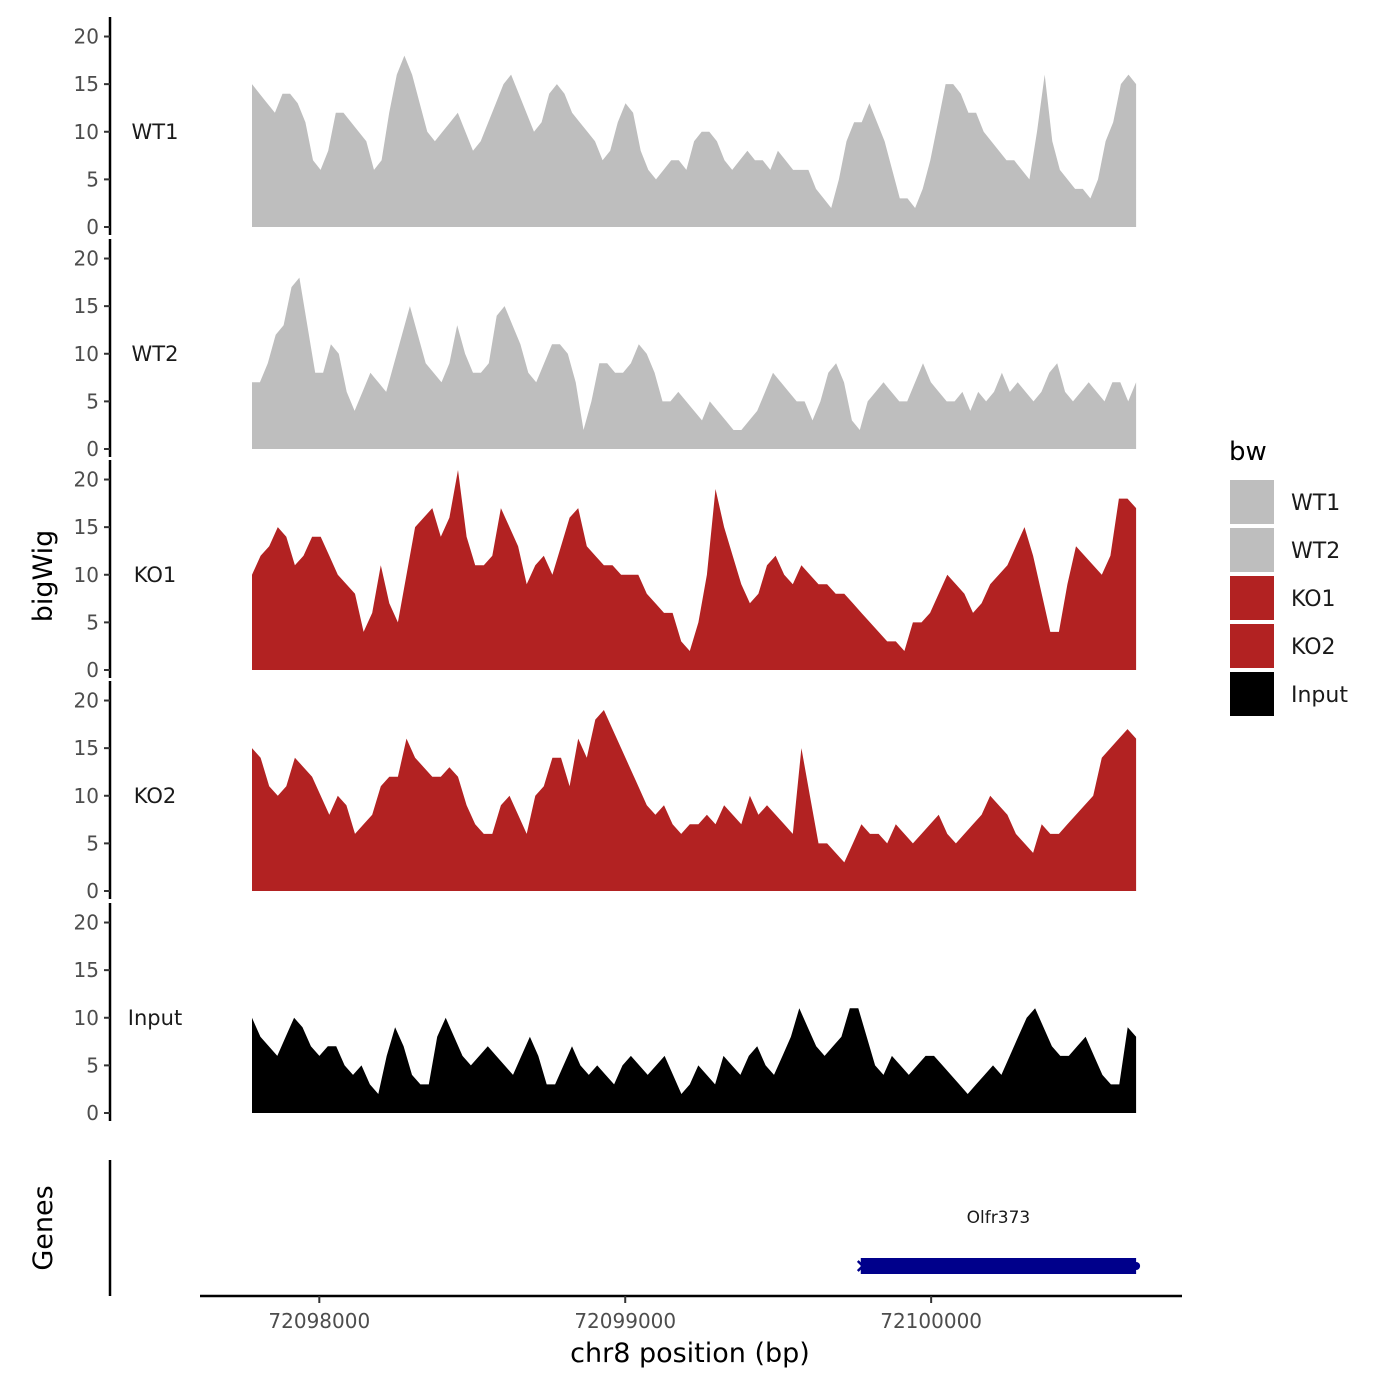 The height and width of the screenshot is (1400, 1400). What do you see at coordinates (998, 1266) in the screenshot?
I see `gene-body` at bounding box center [998, 1266].